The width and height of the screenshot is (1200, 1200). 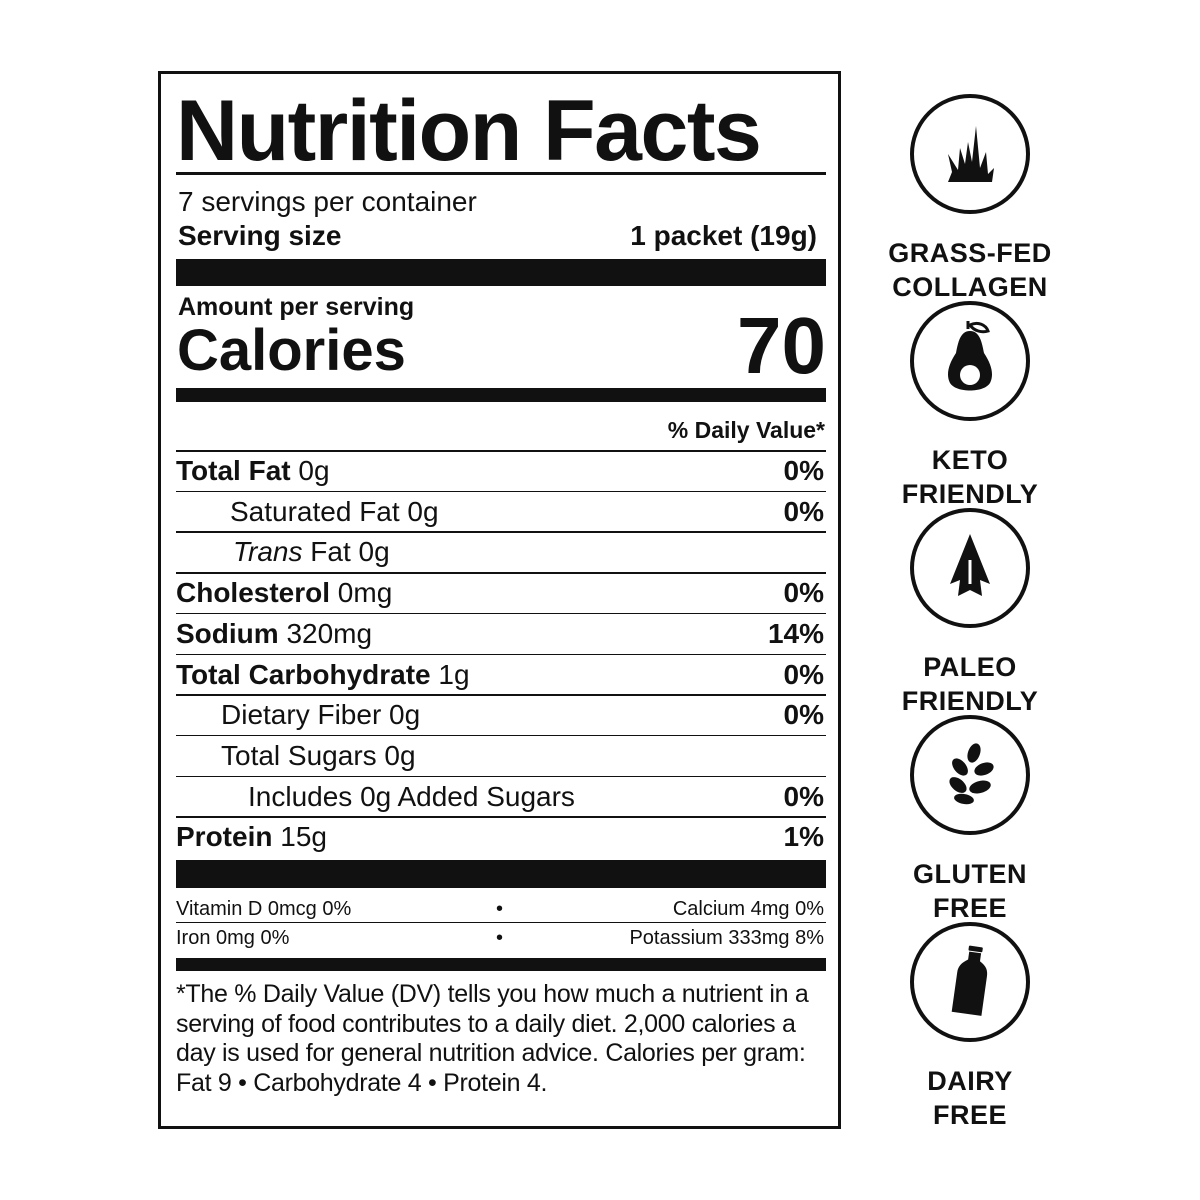 What do you see at coordinates (970, 982) in the screenshot?
I see `milk-bottle-icon` at bounding box center [970, 982].